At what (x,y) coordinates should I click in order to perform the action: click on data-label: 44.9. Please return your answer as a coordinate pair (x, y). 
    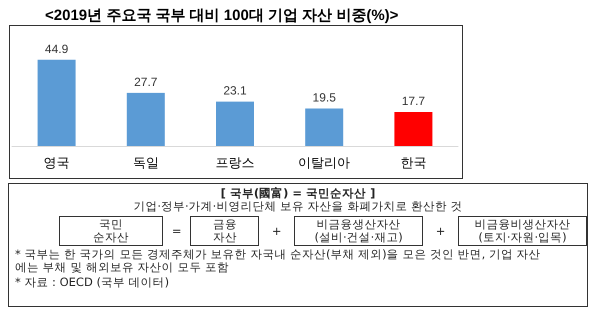
    Looking at the image, I should click on (56, 49).